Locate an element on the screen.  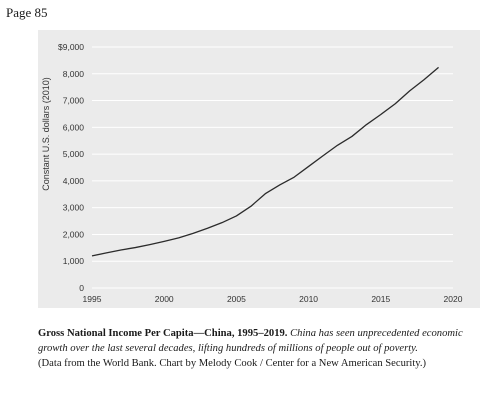
y-tick-label: 5,000 is located at coordinates (74, 154).